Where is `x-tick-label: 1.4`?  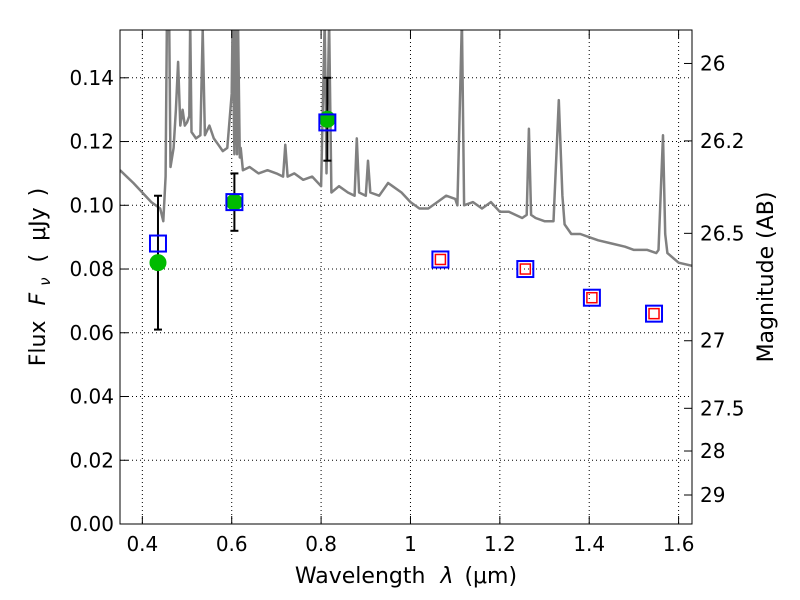 x-tick-label: 1.4 is located at coordinates (589, 544).